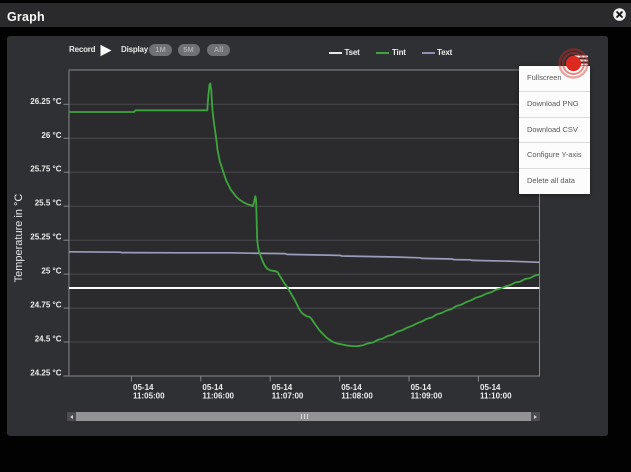 This screenshot has width=631, height=472. Describe the element at coordinates (48, 203) in the screenshot. I see `svg-text: 25.5 °C` at that location.